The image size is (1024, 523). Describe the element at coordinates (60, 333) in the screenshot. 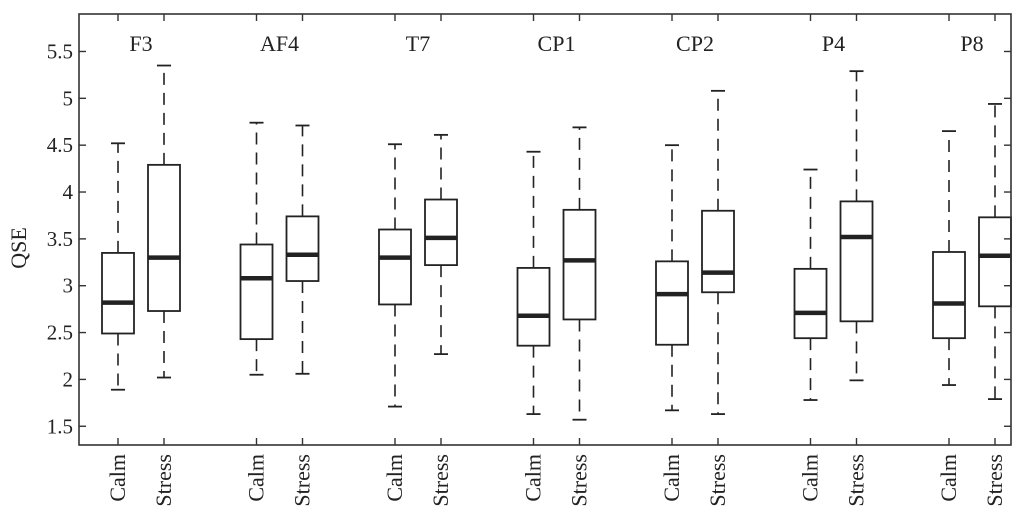

I see `y-tick-label: 2.5` at that location.